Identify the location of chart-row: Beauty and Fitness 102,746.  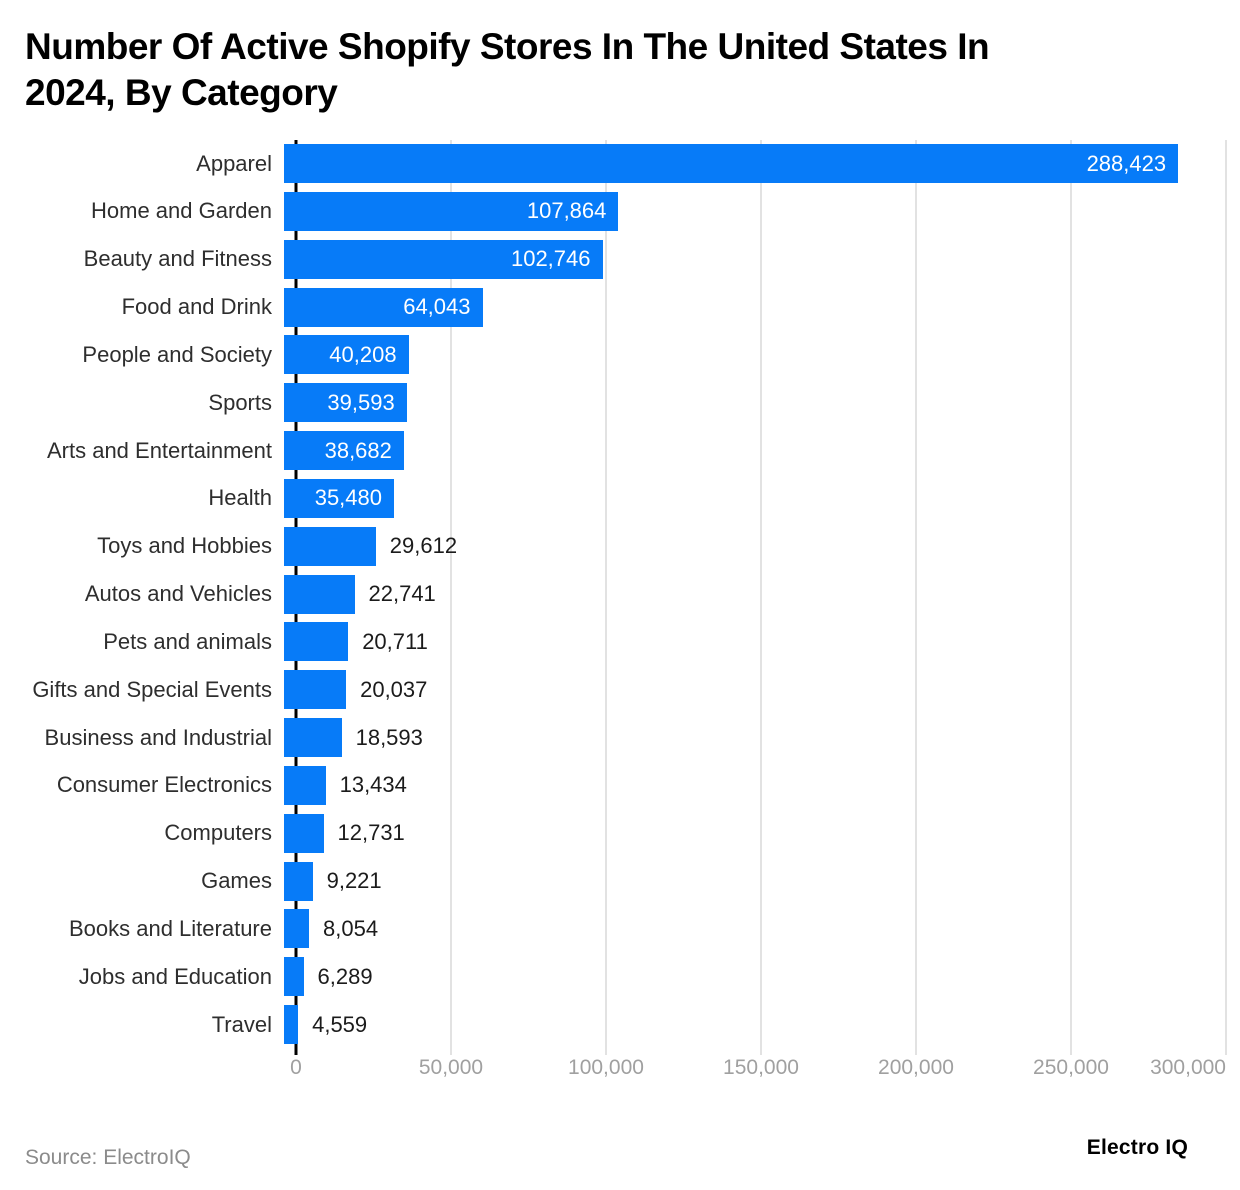
(613, 259).